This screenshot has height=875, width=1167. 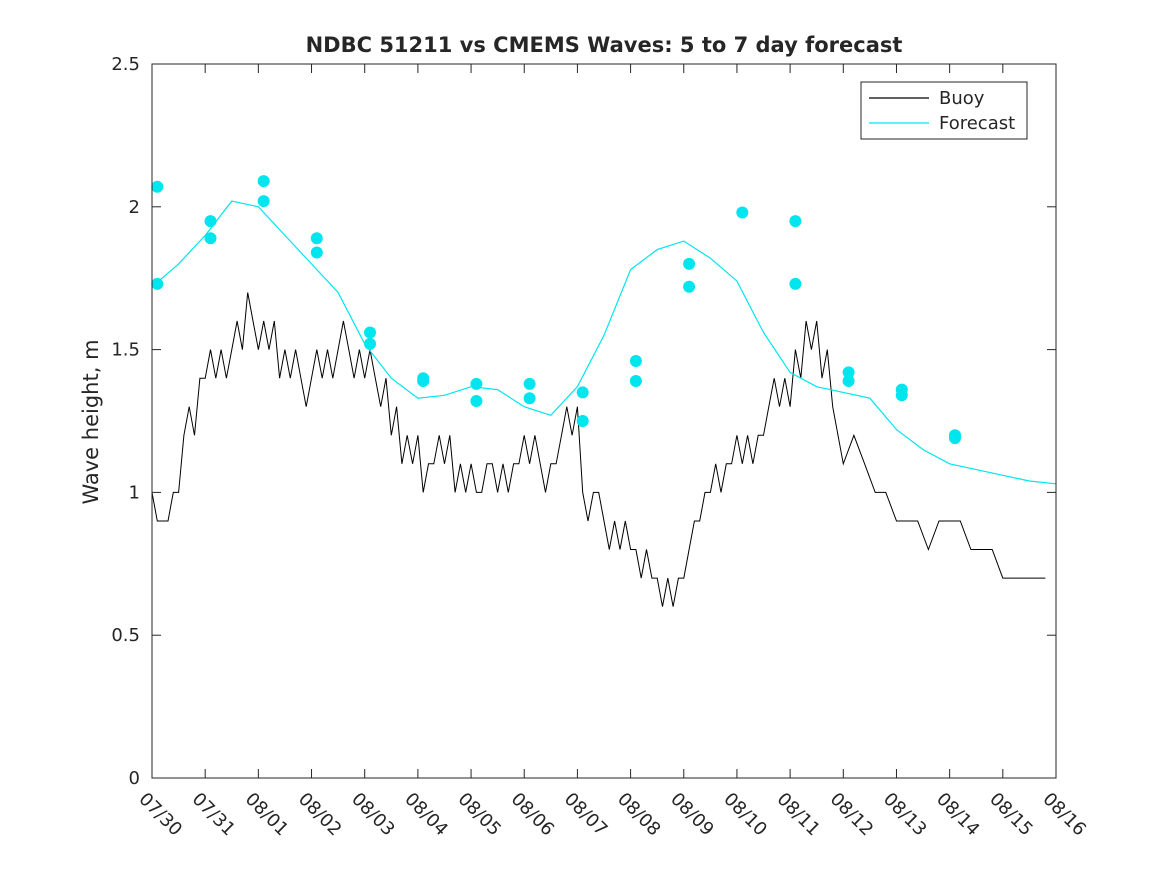 What do you see at coordinates (125, 635) in the screenshot?
I see `y-tick-label: 0.5` at bounding box center [125, 635].